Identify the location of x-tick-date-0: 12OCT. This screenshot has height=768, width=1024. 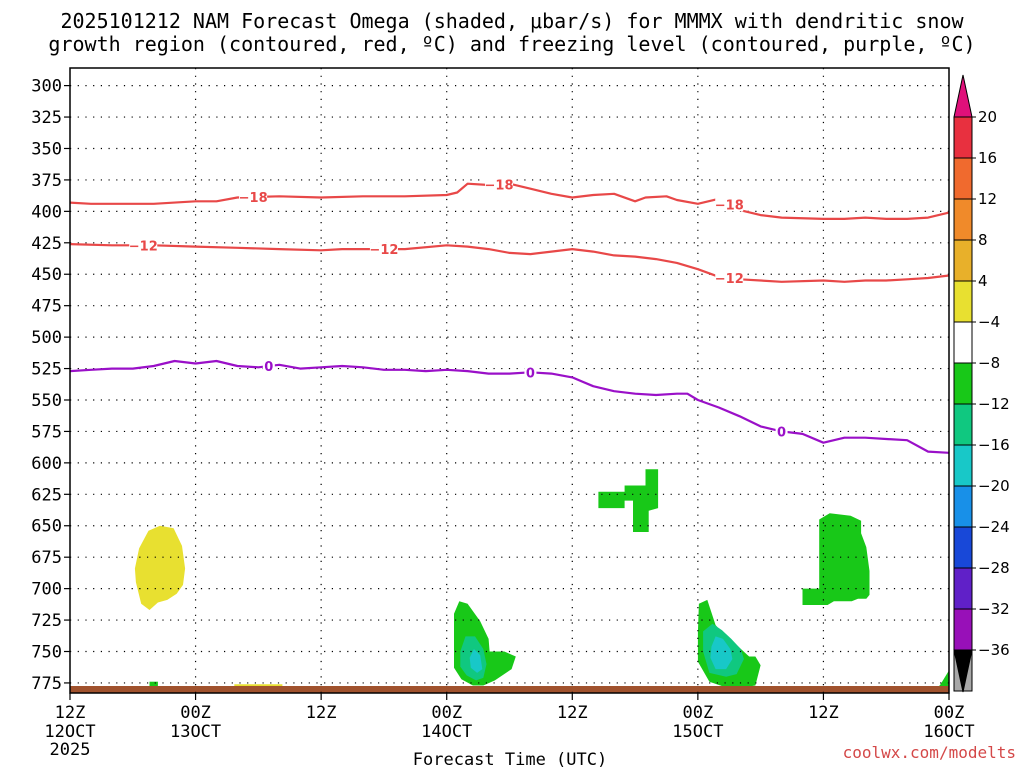
(69, 732).